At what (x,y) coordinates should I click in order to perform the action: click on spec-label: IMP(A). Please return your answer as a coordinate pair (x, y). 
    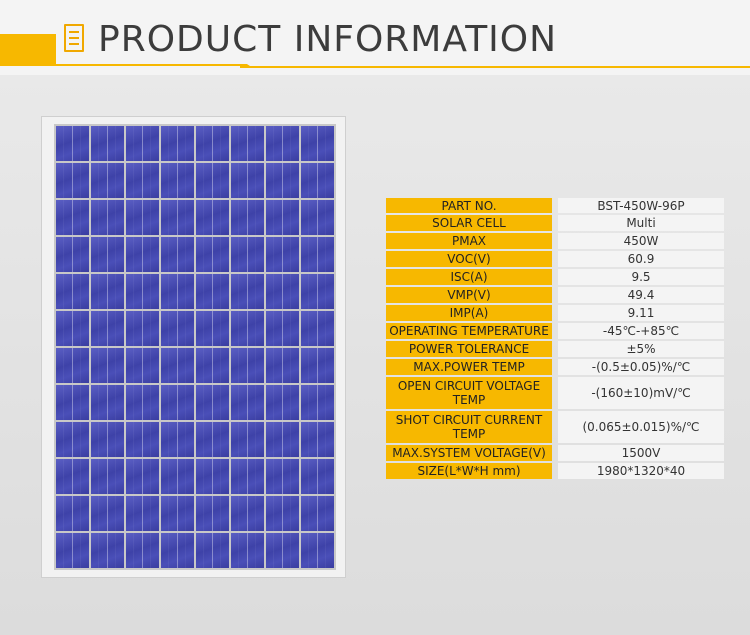
    Looking at the image, I should click on (469, 313).